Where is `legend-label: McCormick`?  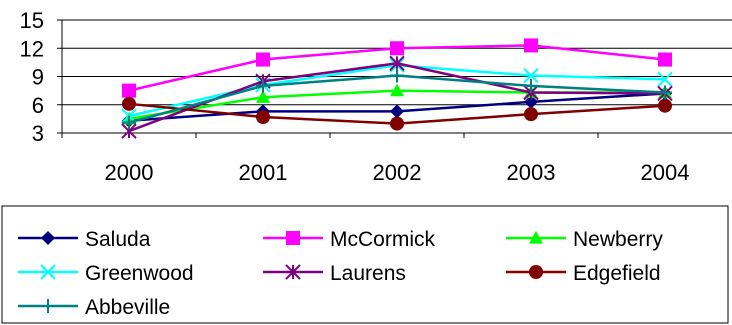
legend-label: McCormick is located at coordinates (382, 239).